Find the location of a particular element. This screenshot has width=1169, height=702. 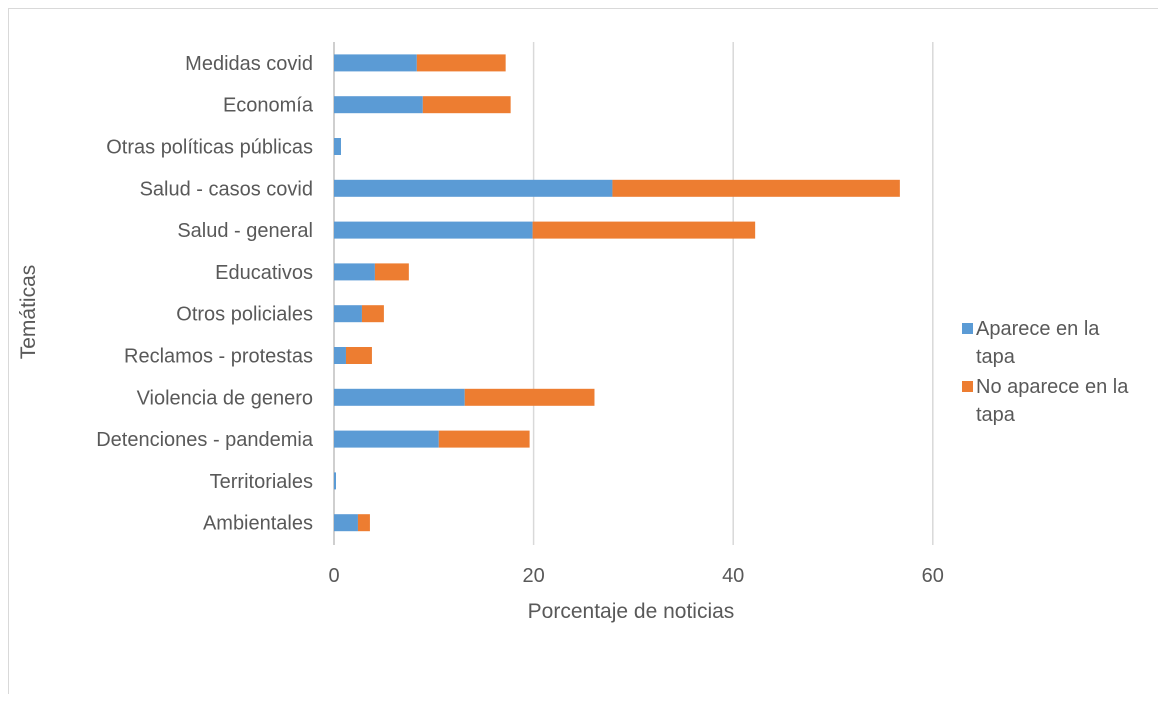

x-tick-labels: 0 20 40 60 is located at coordinates (635, 576).